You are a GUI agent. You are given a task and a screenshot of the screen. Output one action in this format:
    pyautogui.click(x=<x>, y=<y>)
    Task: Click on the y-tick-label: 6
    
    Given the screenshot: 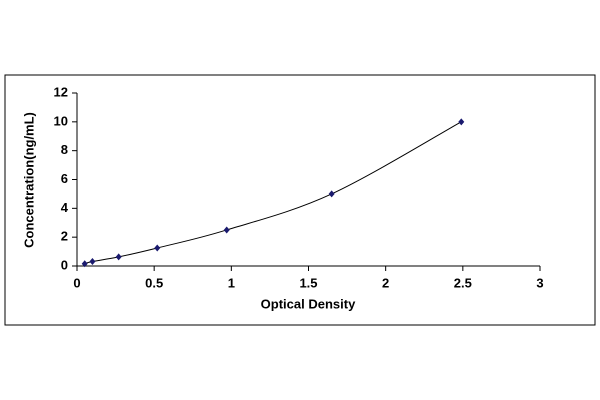 What is the action you would take?
    pyautogui.click(x=64, y=178)
    